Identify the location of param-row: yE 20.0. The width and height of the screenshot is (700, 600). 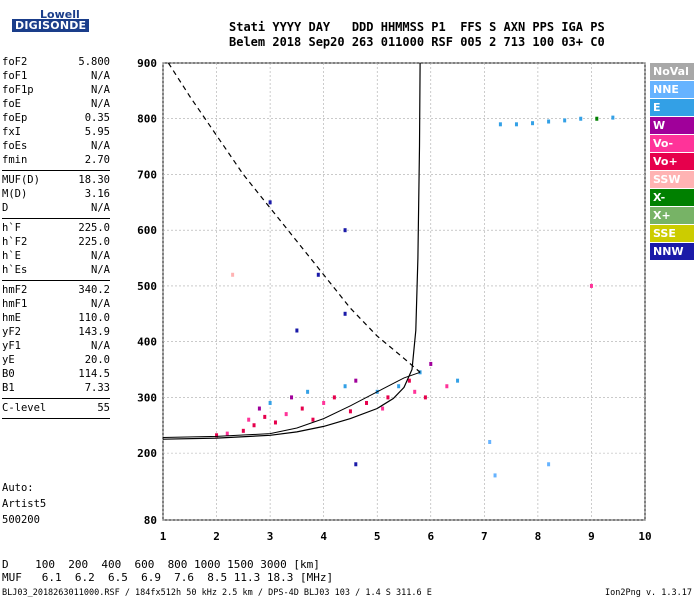
(56, 361).